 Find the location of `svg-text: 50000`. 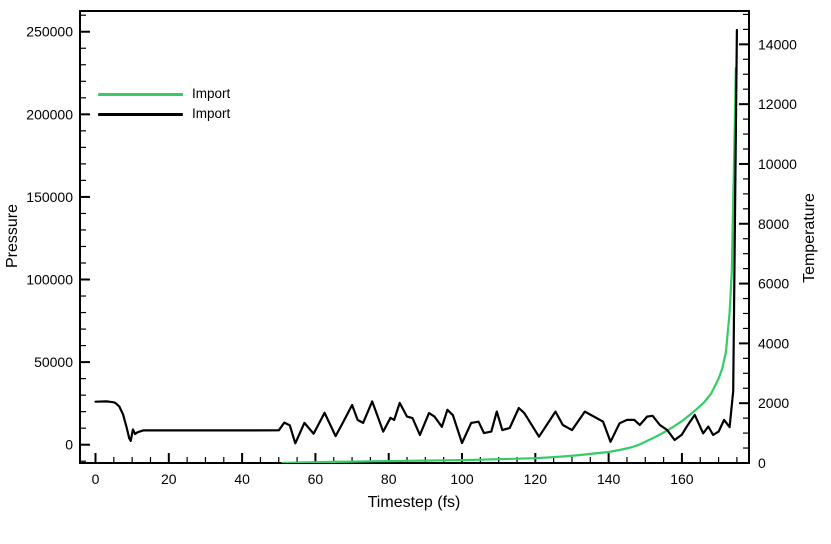

svg-text: 50000 is located at coordinates (53, 362).